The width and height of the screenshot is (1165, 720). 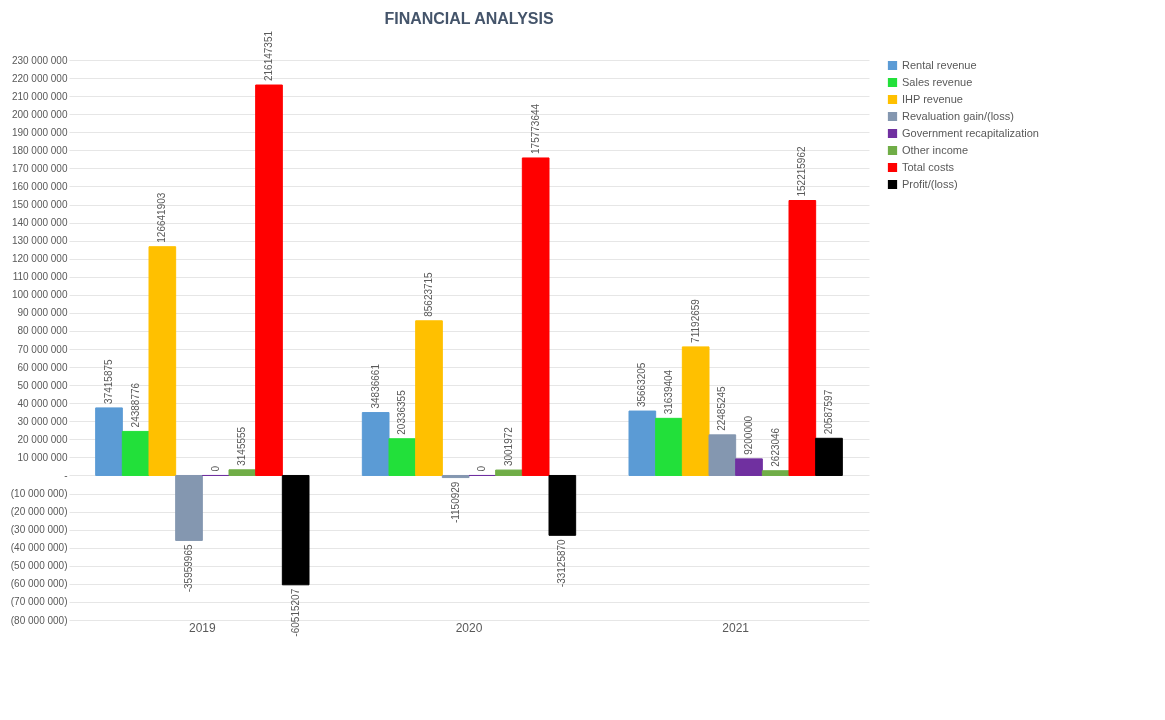 What do you see at coordinates (562, 563) in the screenshot?
I see `data-label: -33125870` at bounding box center [562, 563].